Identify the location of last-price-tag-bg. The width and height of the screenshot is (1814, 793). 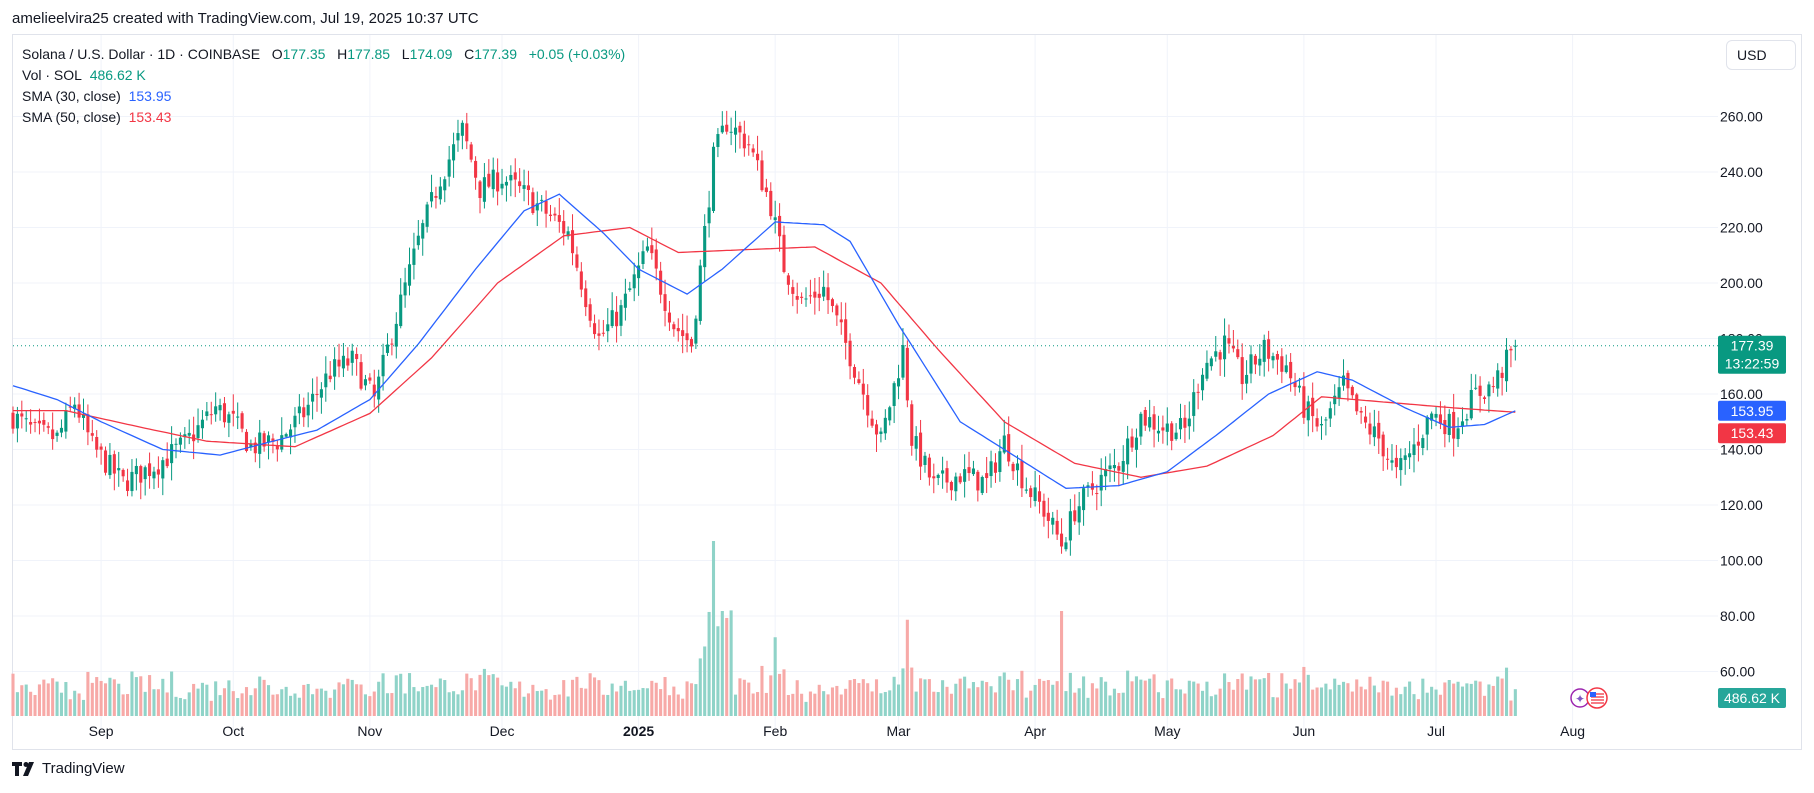
(1752, 354).